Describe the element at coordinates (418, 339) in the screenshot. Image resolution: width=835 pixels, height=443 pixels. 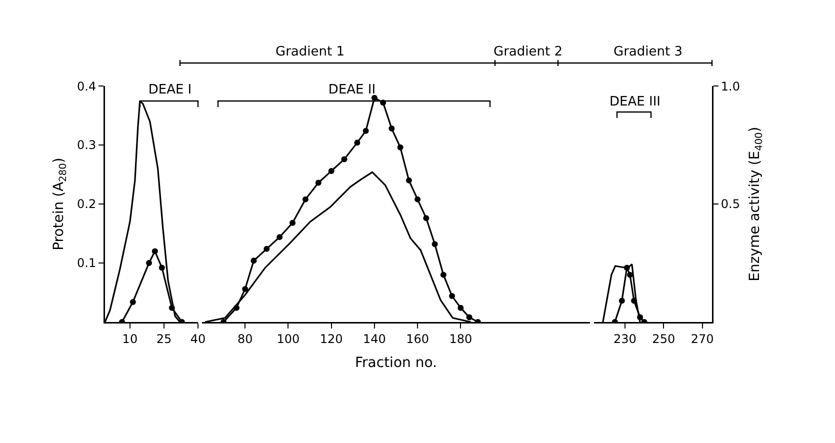
I see `x-tick-label: 160` at that location.